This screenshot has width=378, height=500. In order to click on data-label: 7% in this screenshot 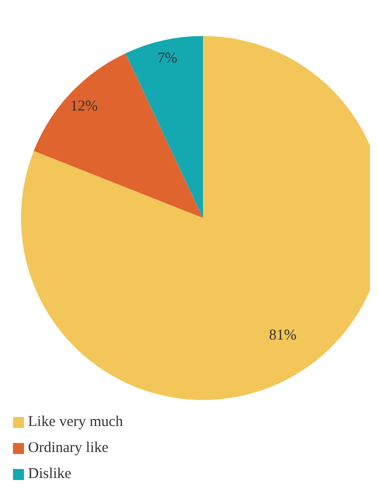, I will do `click(167, 58)`.